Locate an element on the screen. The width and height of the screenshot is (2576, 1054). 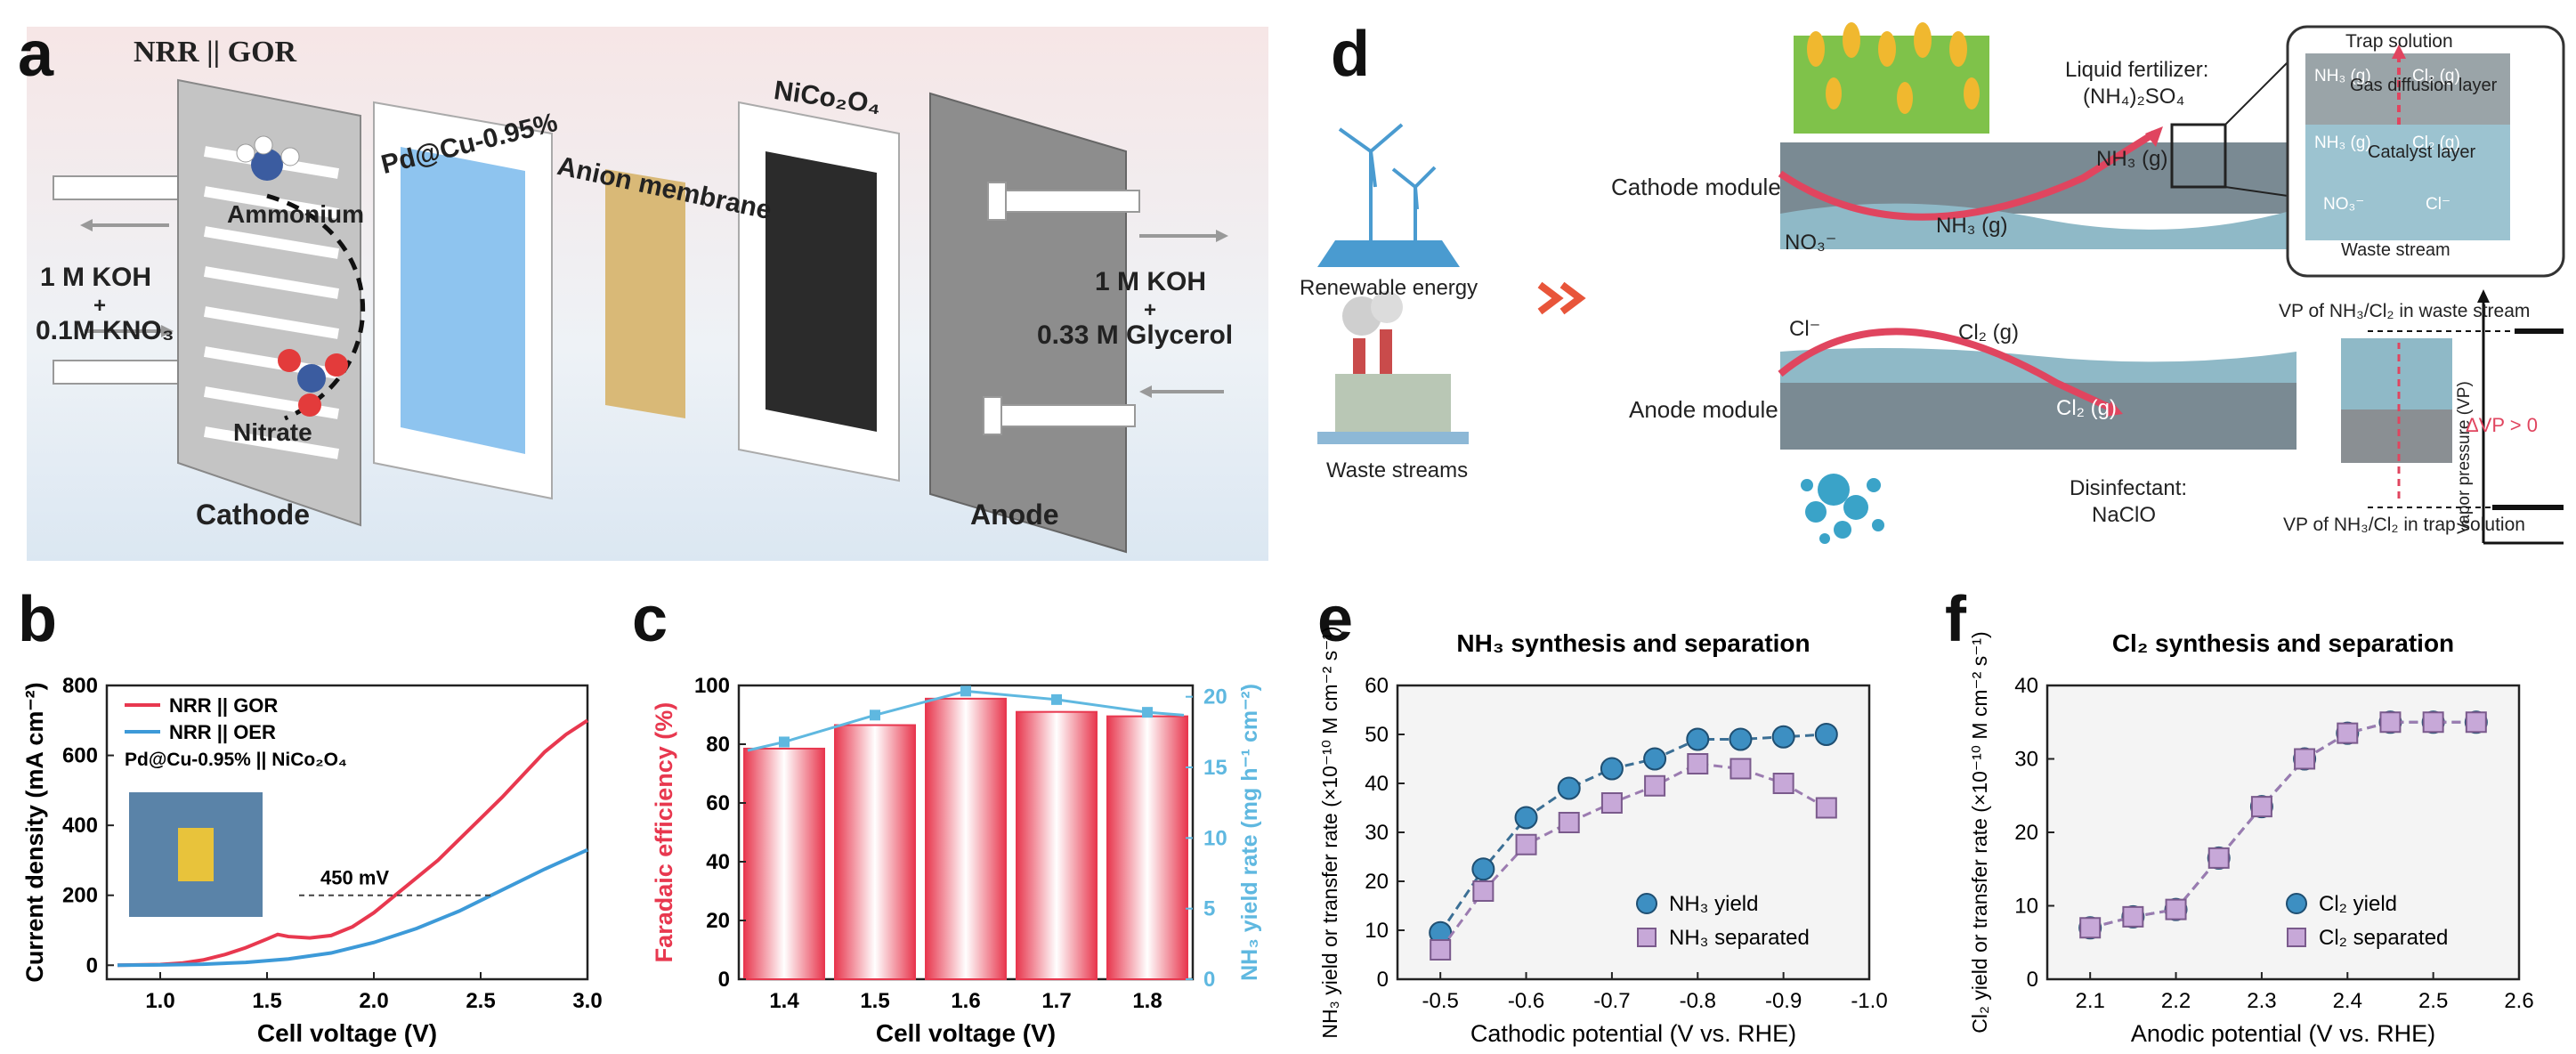
nh3-gas-label: NH₃ (g) is located at coordinates (2132, 159).